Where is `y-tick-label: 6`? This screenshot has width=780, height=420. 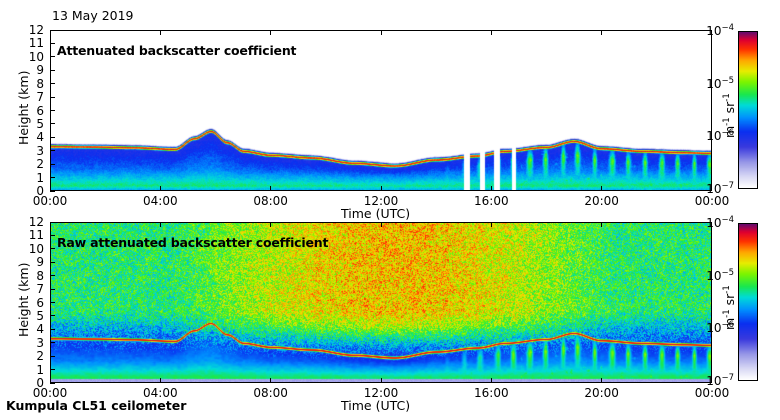 y-tick-label: 6 is located at coordinates (40, 110).